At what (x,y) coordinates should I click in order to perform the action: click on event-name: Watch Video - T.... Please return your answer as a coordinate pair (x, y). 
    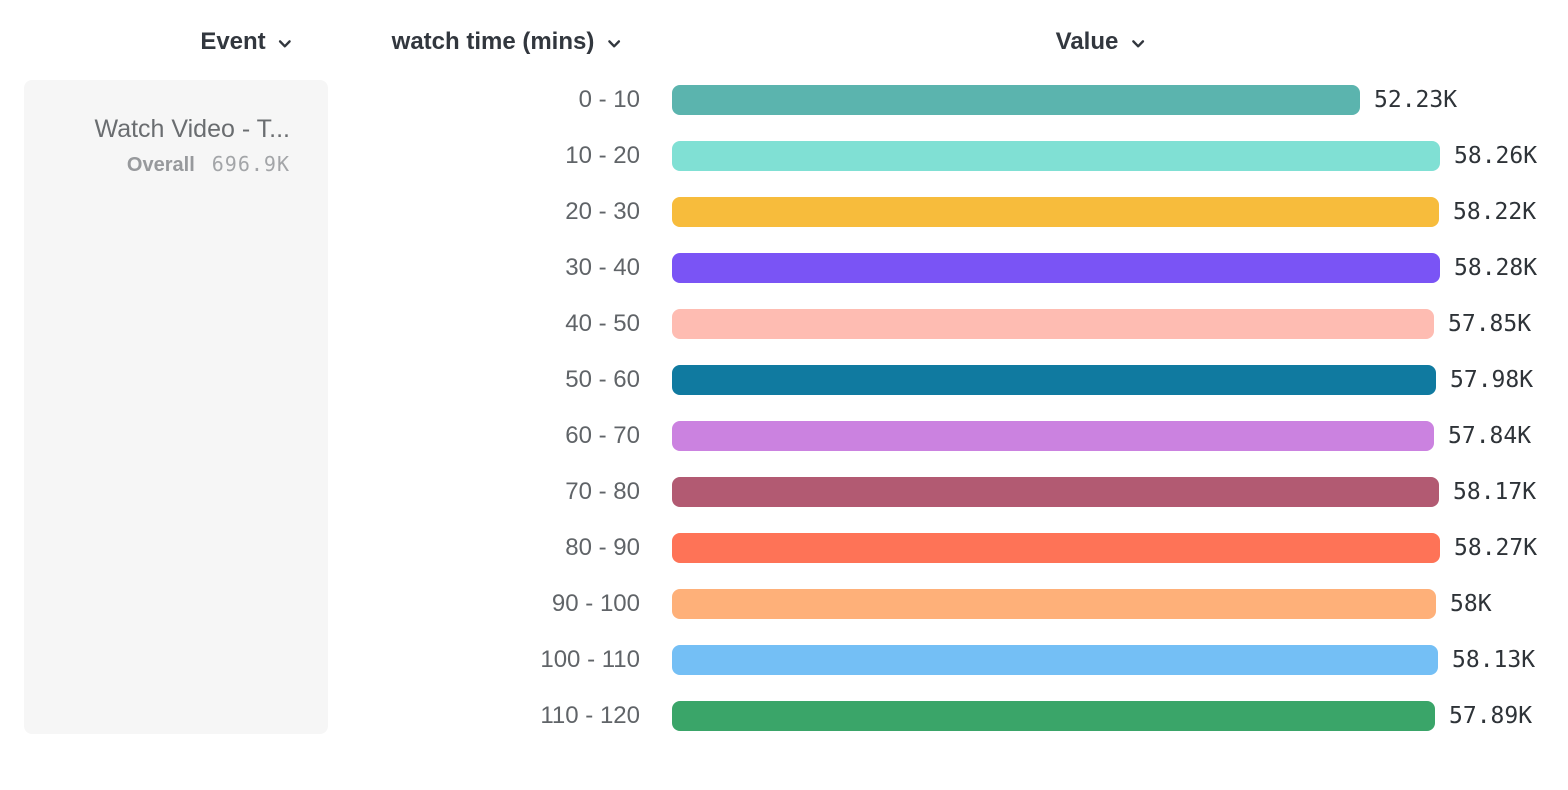
    Looking at the image, I should click on (192, 129).